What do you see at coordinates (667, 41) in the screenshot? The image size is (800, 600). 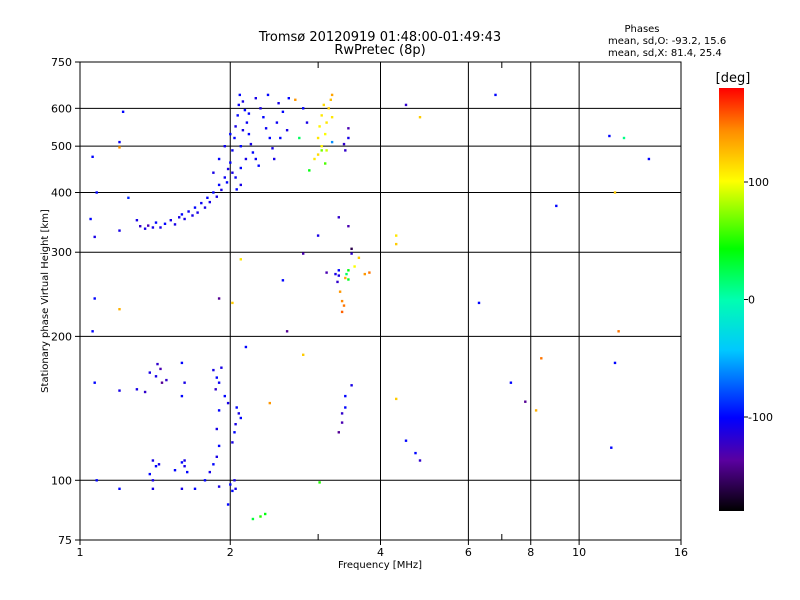 I see `stats-o-mode: mean, sd,O: -93.2, 15.6` at bounding box center [667, 41].